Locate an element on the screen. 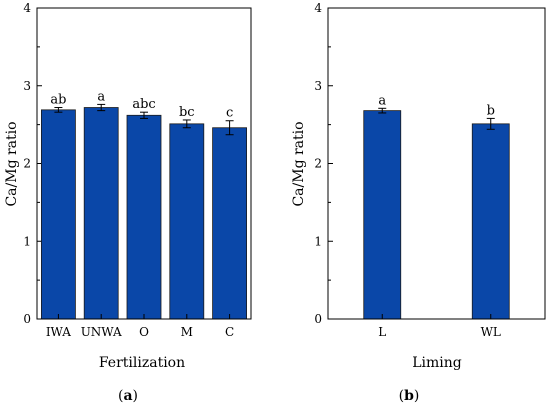 Image resolution: width=550 pixels, height=408 pixels. panel-a-x-tick-label: C is located at coordinates (229, 332).